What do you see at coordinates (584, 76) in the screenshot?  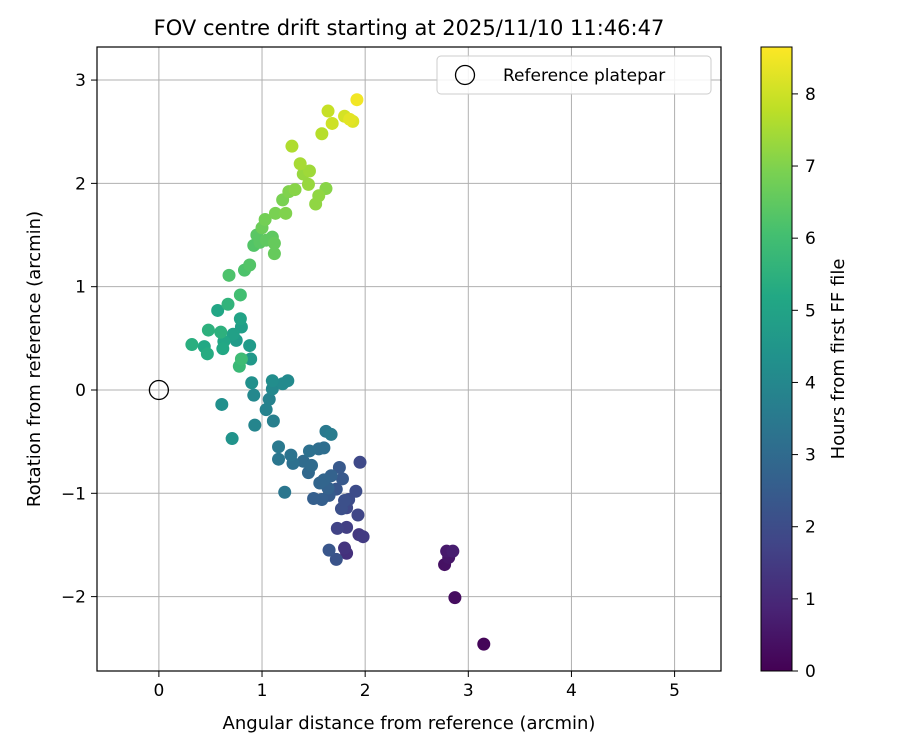 I see `legend-label-reference: Reference platepar` at bounding box center [584, 76].